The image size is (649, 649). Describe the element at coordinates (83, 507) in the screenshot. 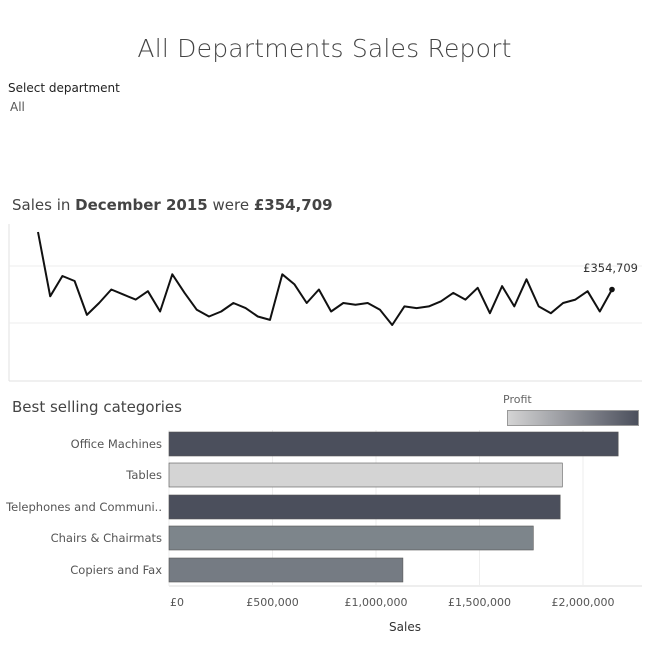

I see `category-label: Telephones and Communi..` at that location.